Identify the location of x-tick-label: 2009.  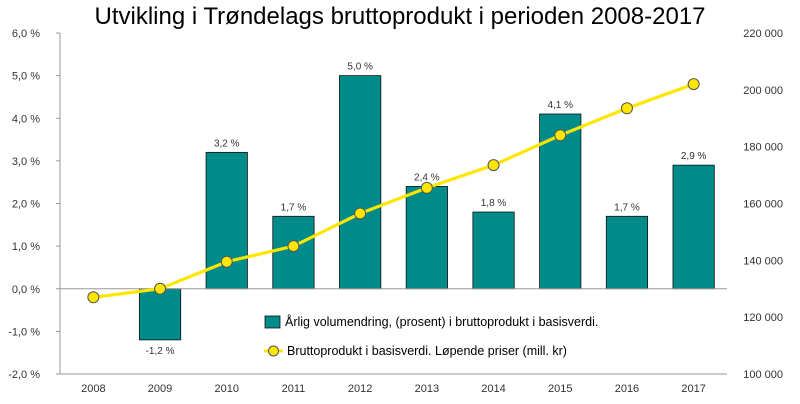
(160, 389).